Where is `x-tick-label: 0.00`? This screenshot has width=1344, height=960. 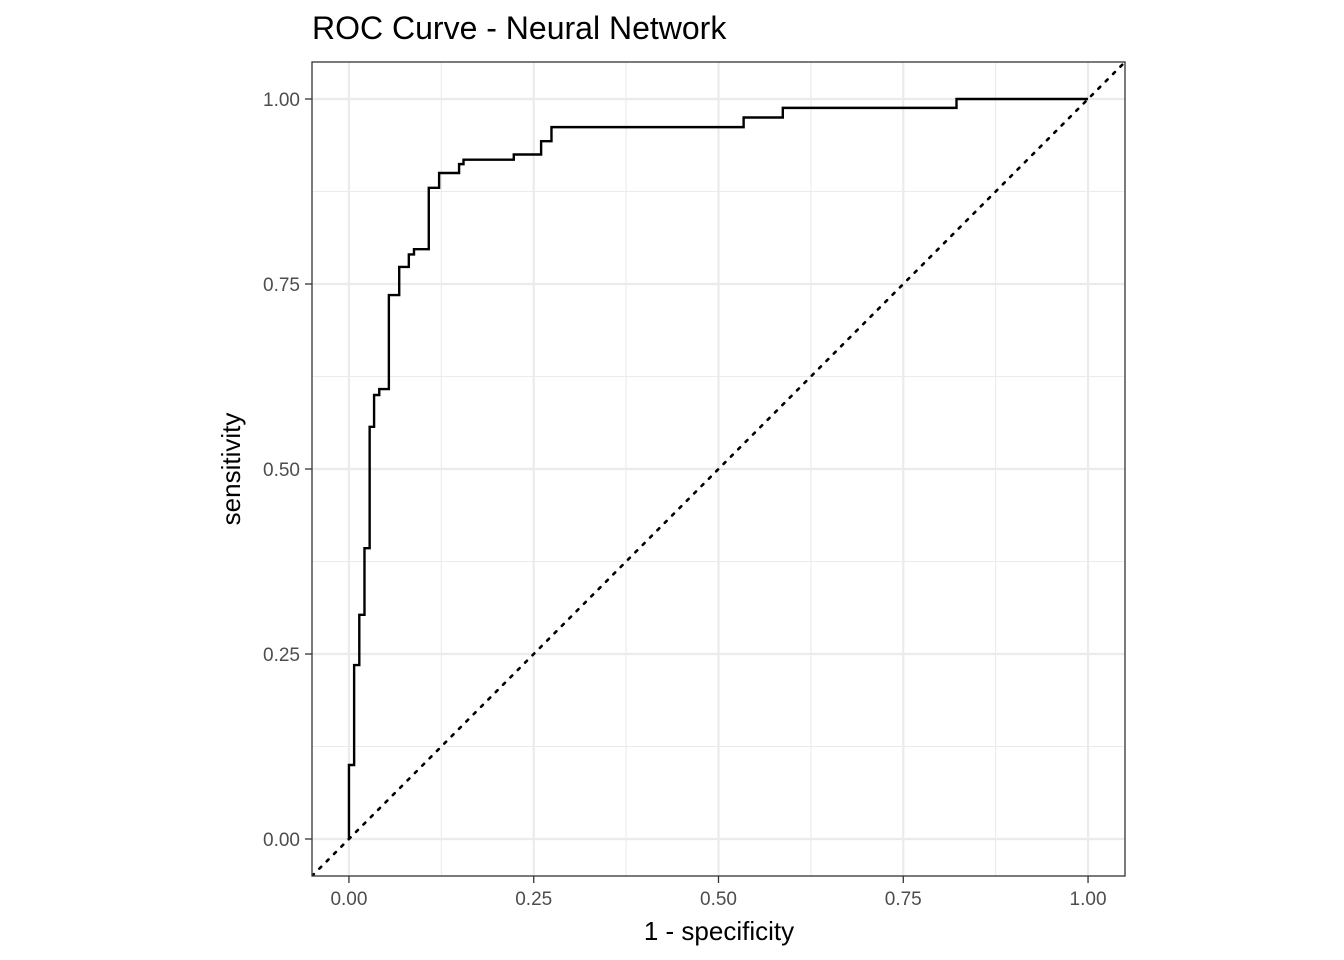
x-tick-label: 0.00 is located at coordinates (348, 899).